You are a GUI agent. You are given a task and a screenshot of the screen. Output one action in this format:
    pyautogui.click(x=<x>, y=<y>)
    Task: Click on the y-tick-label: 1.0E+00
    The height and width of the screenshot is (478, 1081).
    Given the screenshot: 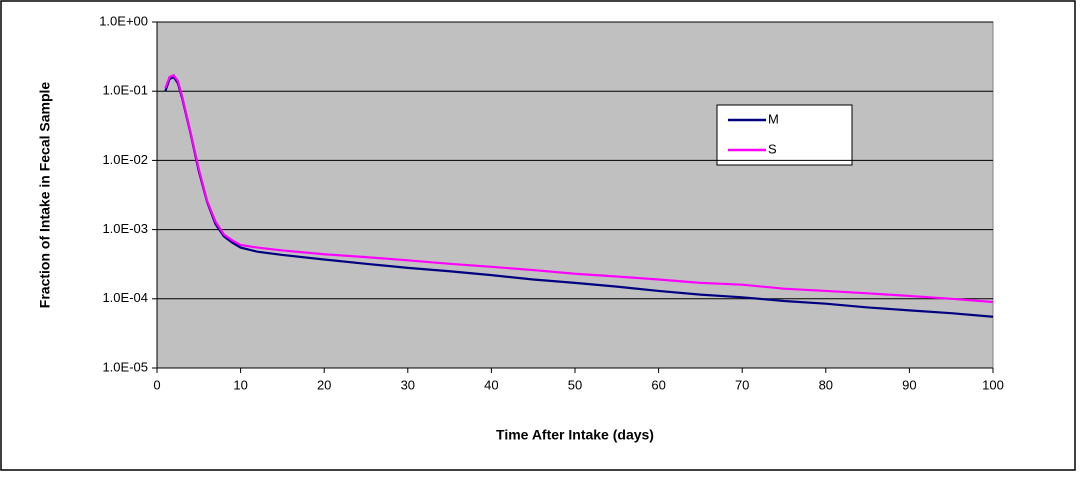 What is the action you would take?
    pyautogui.click(x=123, y=20)
    